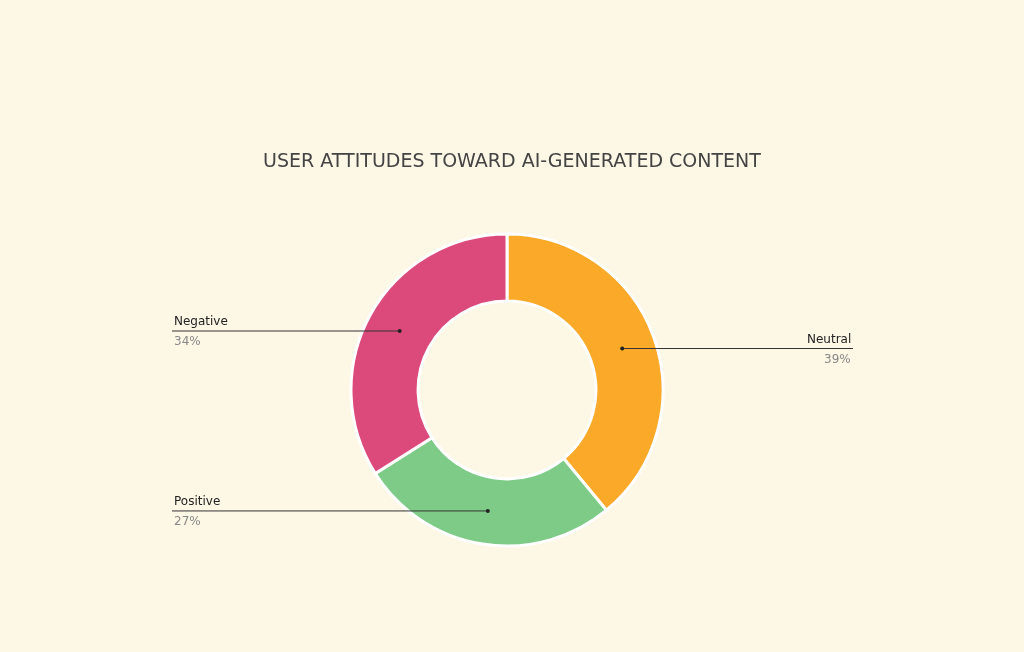 This screenshot has height=652, width=1024. I want to click on data-label: 34%, so click(187, 341).